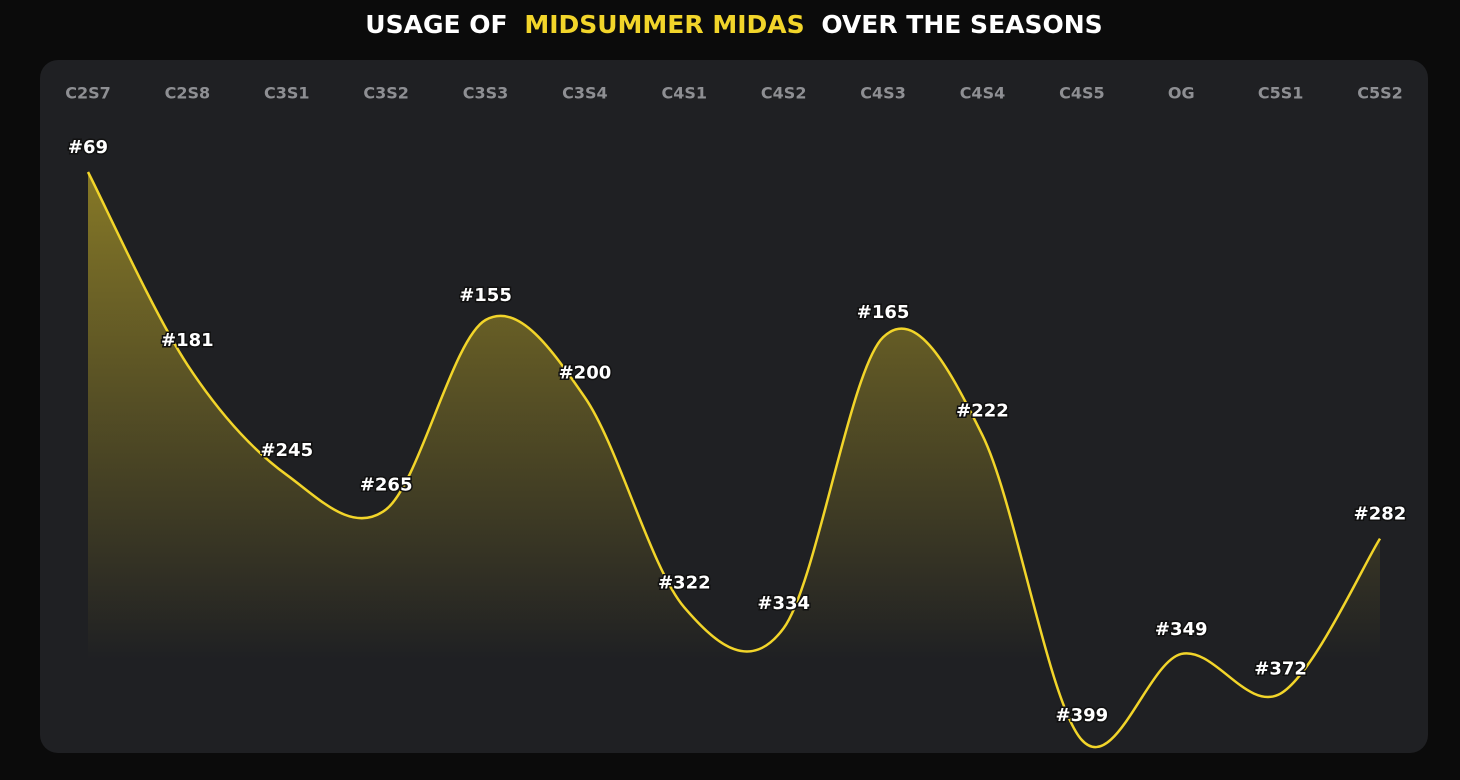  I want to click on x-tick-label: C3S2, so click(386, 93).